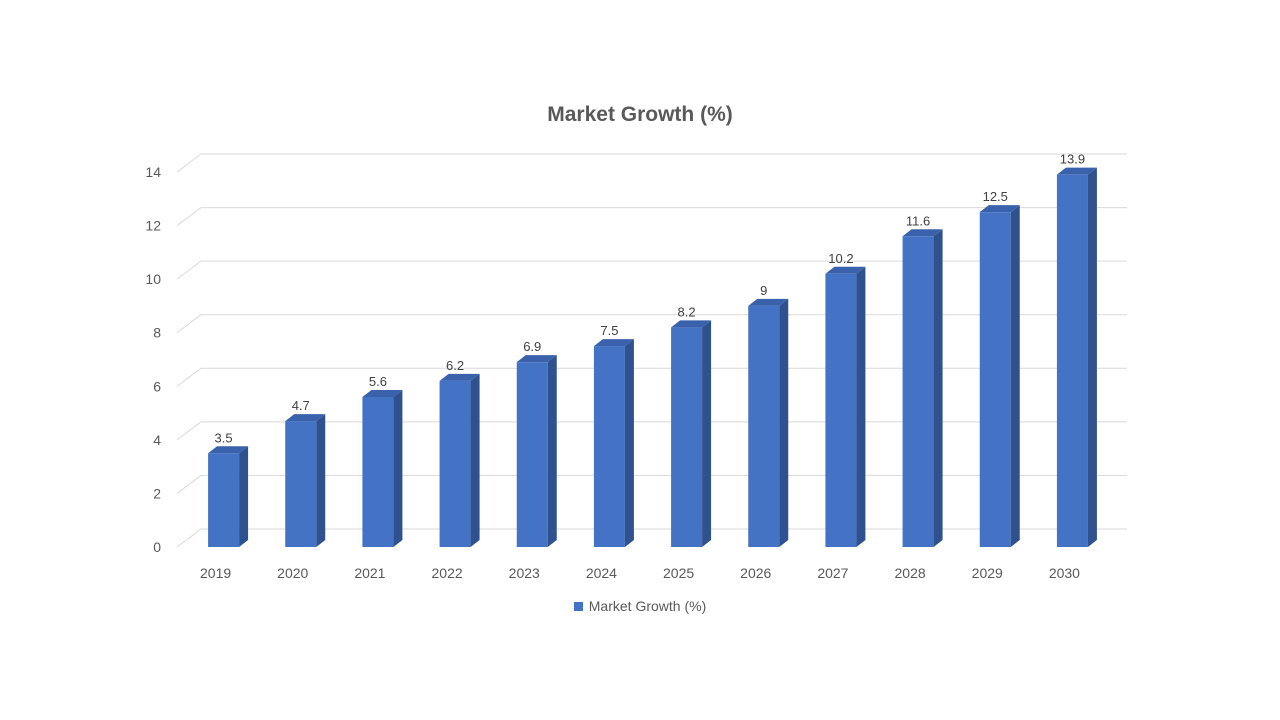 The image size is (1280, 720). Describe the element at coordinates (755, 573) in the screenshot. I see `x-tick-label: 2026` at that location.